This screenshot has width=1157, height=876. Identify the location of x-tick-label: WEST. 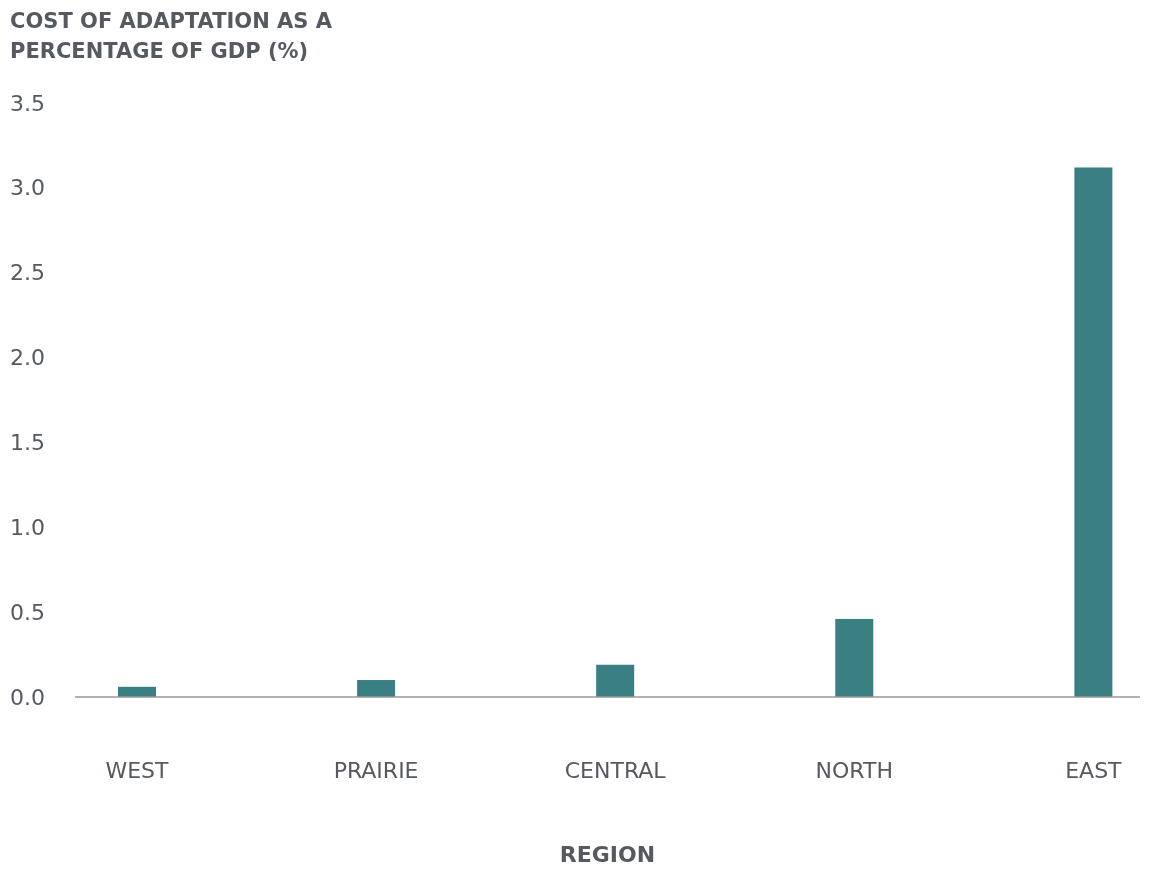
(137, 770).